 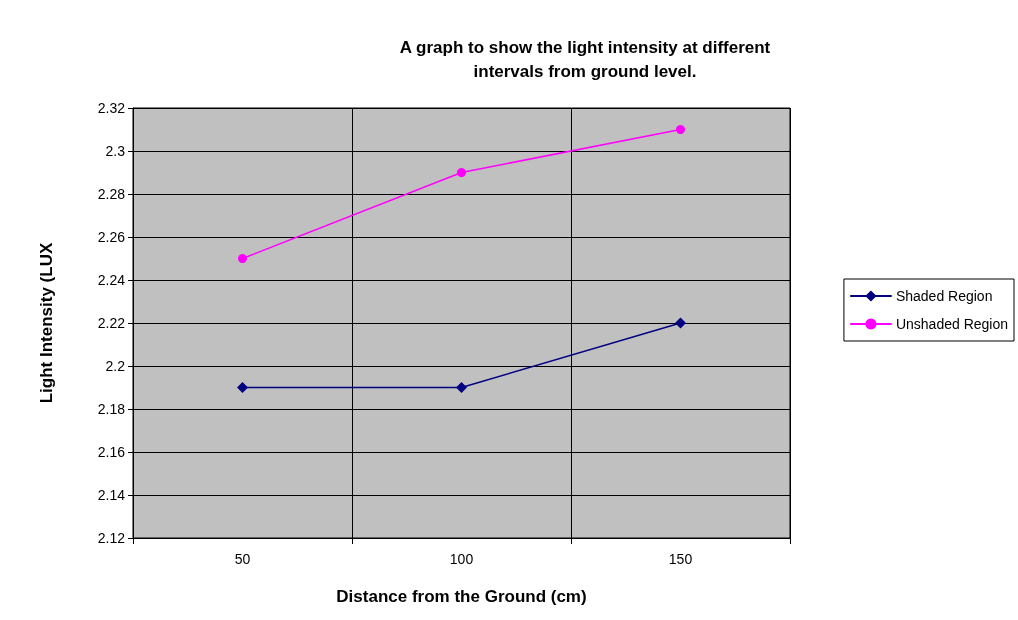 I want to click on y-tick-label: 2.3, so click(x=115, y=151).